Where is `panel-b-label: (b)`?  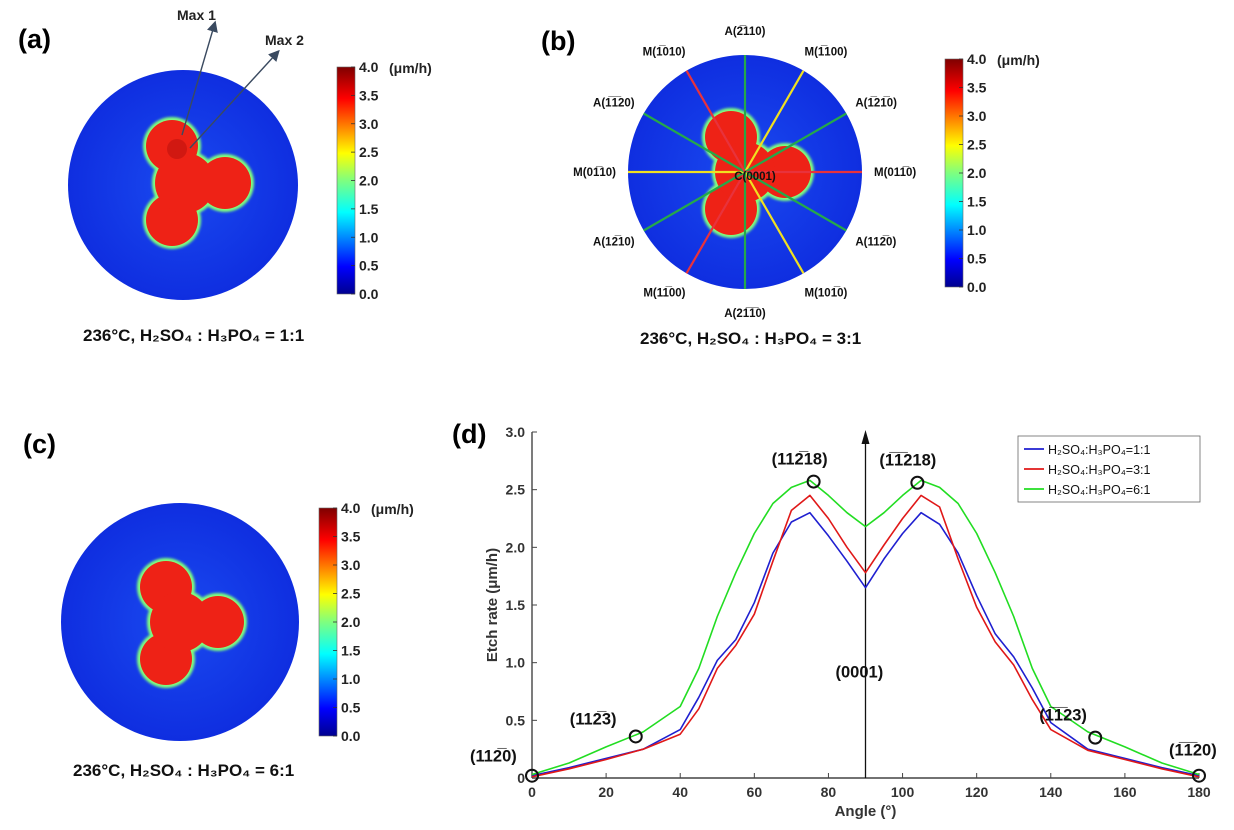
panel-b-label: (b) is located at coordinates (558, 41).